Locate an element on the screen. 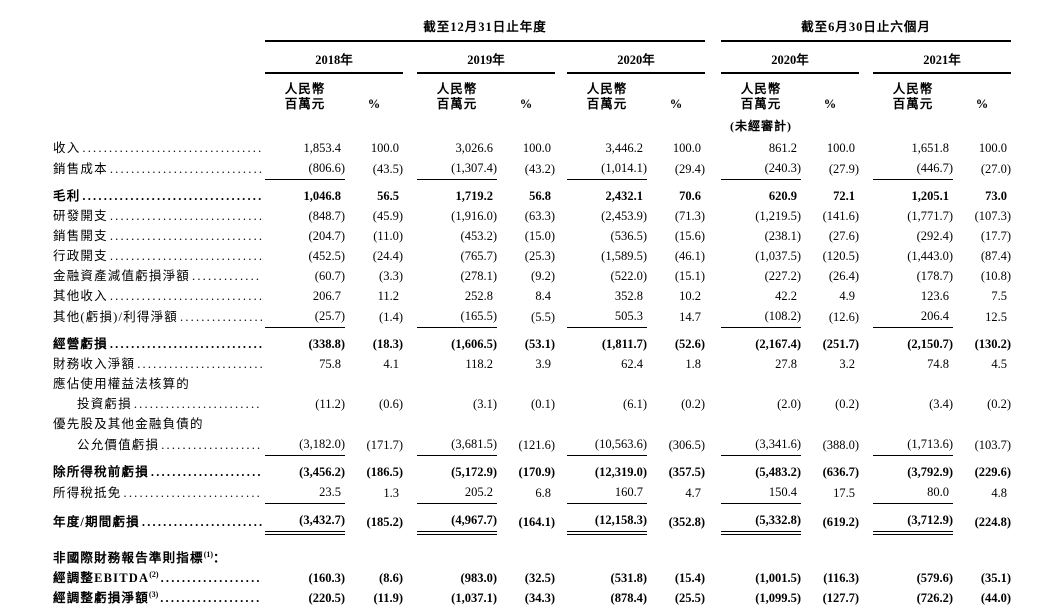 This screenshot has width=1062, height=609. cell-percent: 11.2 is located at coordinates (388, 296).